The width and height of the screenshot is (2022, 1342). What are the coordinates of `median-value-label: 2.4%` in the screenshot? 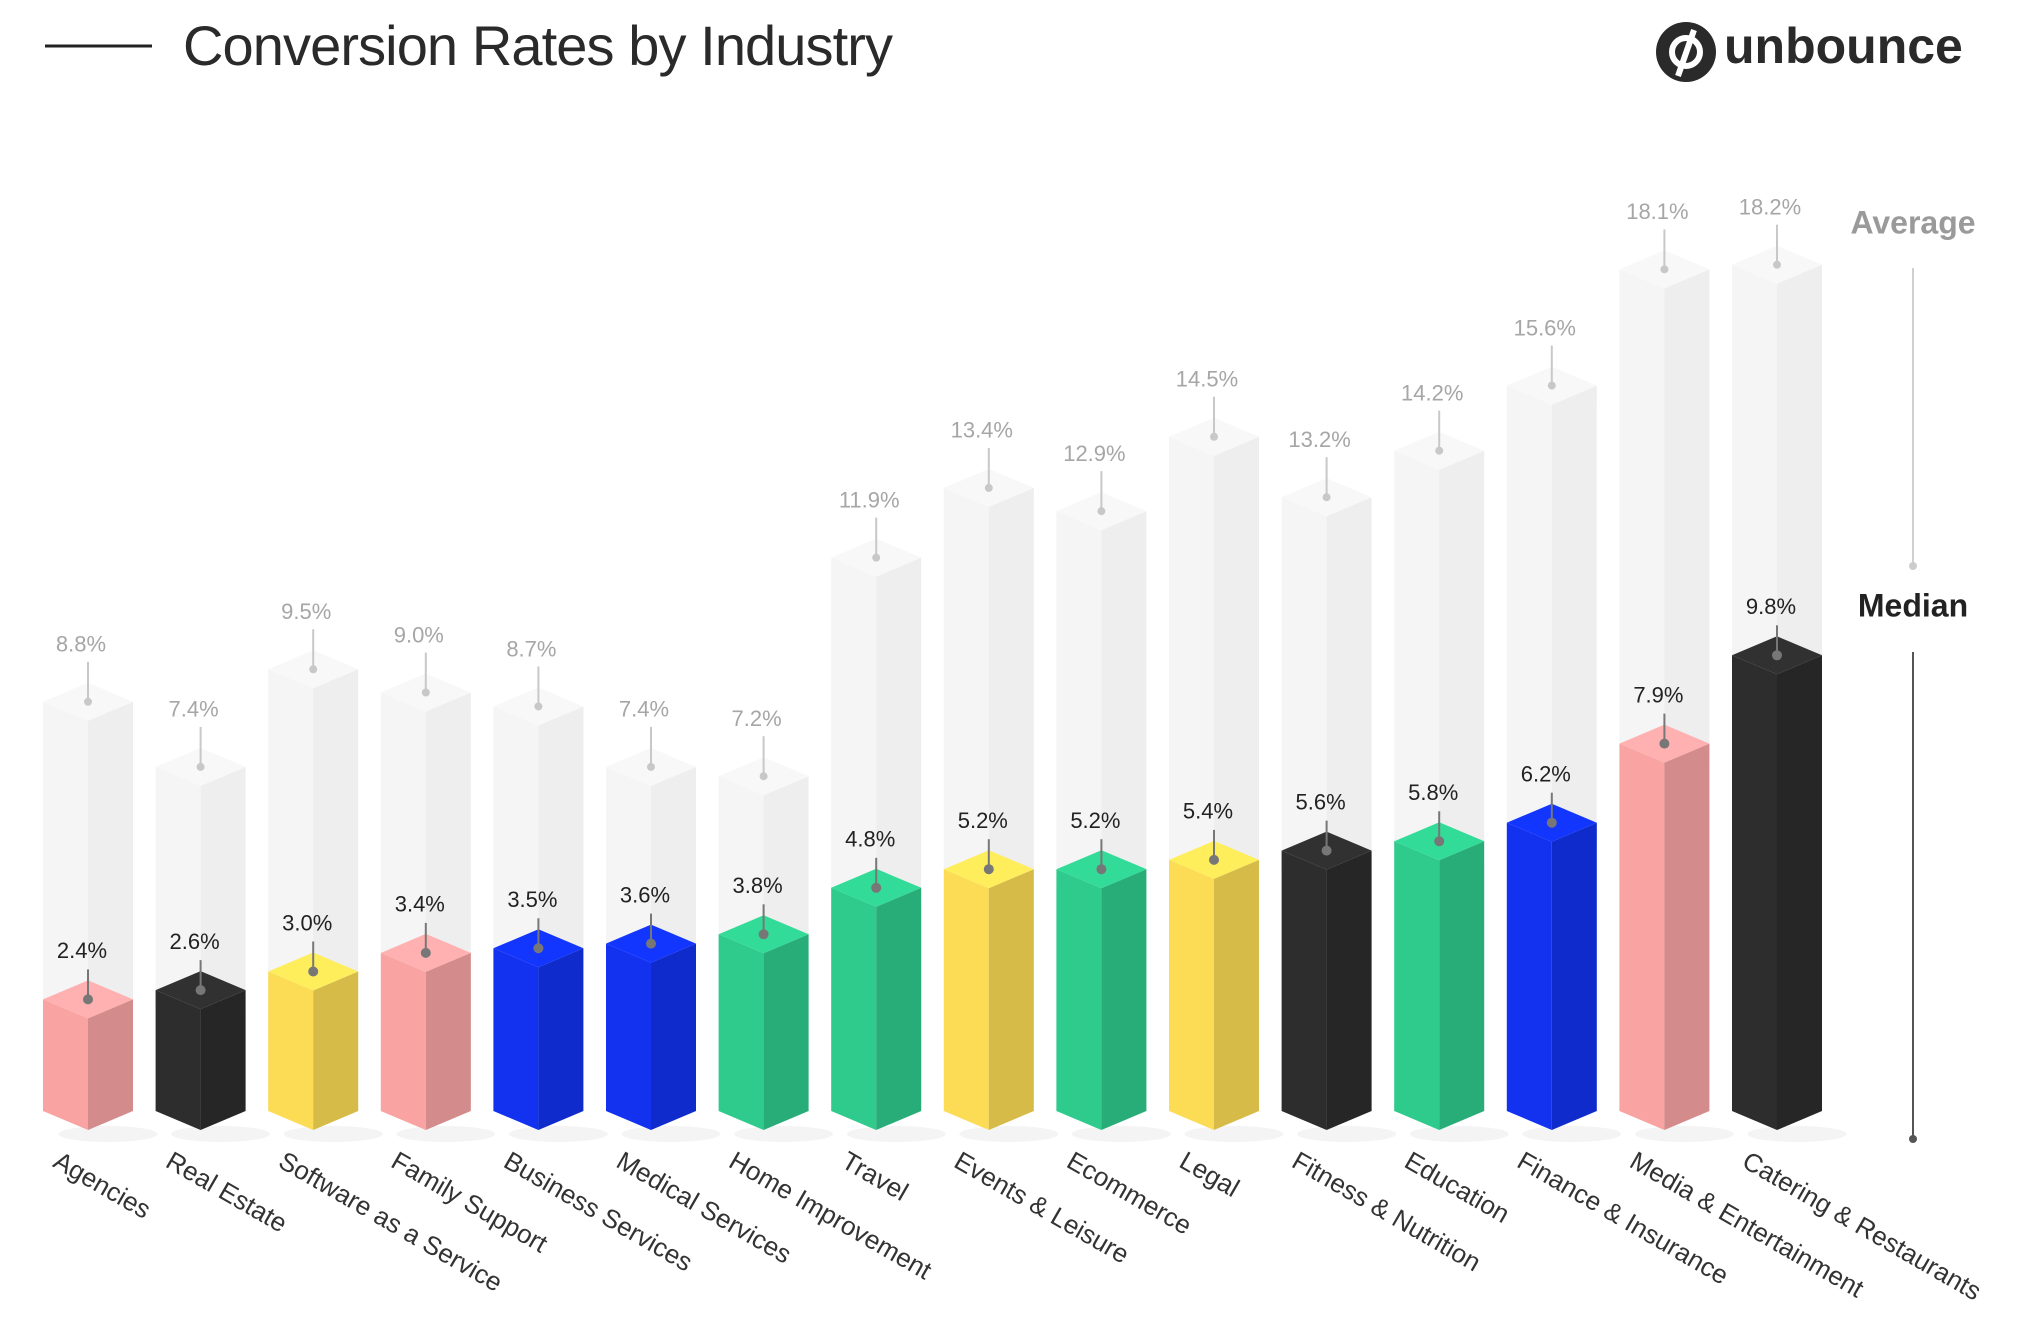 It's located at (82, 950).